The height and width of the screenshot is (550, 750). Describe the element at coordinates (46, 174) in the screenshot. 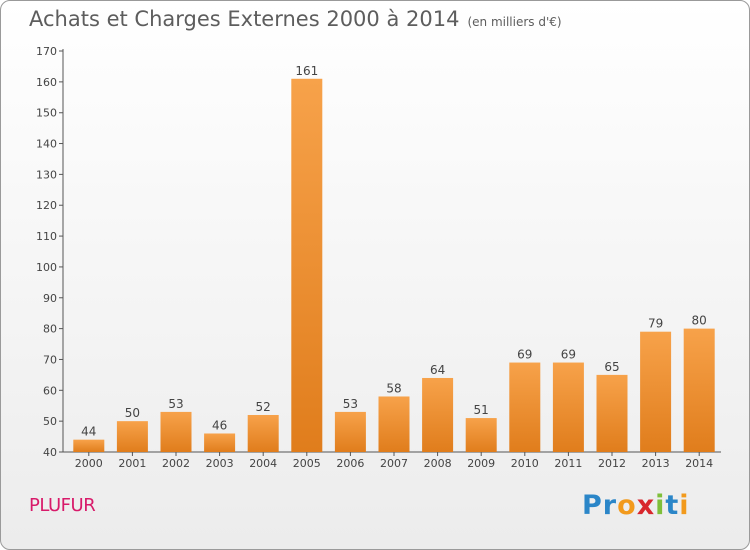

I see `y-tick-label: 130` at that location.